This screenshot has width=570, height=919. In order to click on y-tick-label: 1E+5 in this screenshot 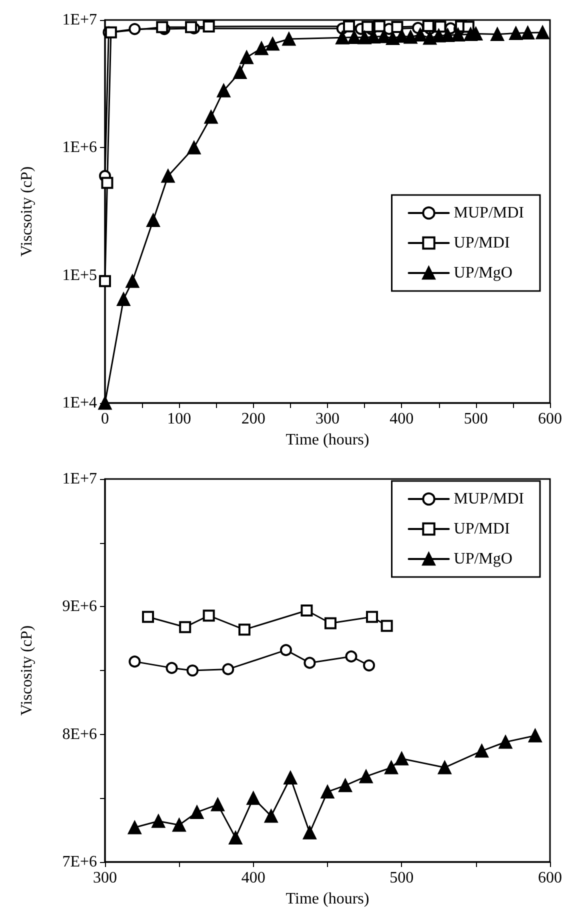, I will do `click(79, 275)`.